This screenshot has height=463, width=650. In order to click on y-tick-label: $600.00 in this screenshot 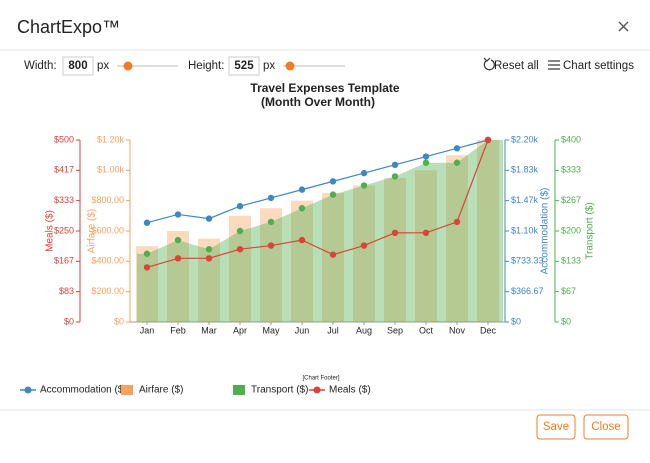, I will do `click(107, 230)`.